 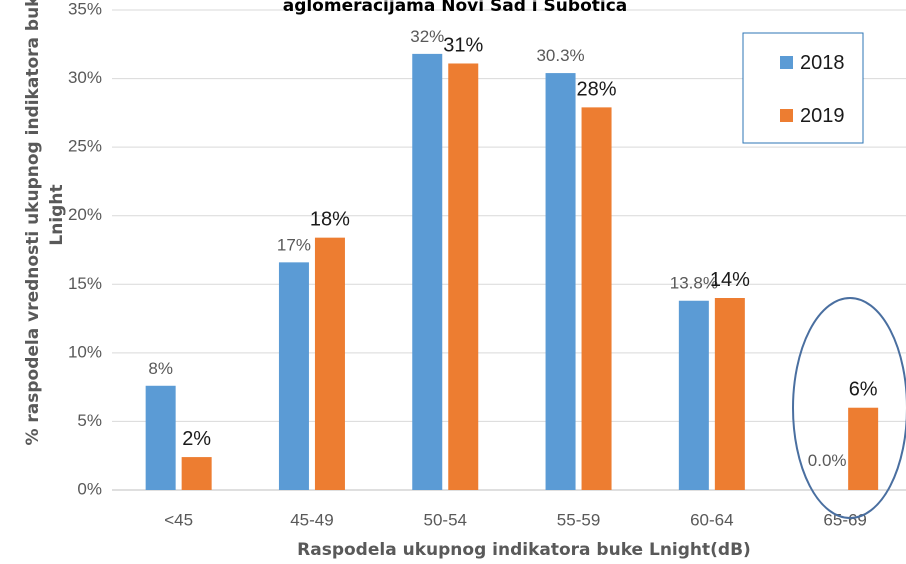 What do you see at coordinates (597, 89) in the screenshot?
I see `data-label-2019-55-59: 28%` at bounding box center [597, 89].